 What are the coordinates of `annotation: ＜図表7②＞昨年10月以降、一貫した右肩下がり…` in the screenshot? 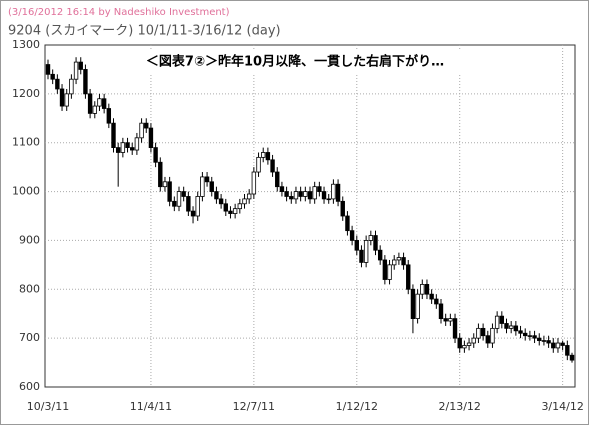 It's located at (295, 62).